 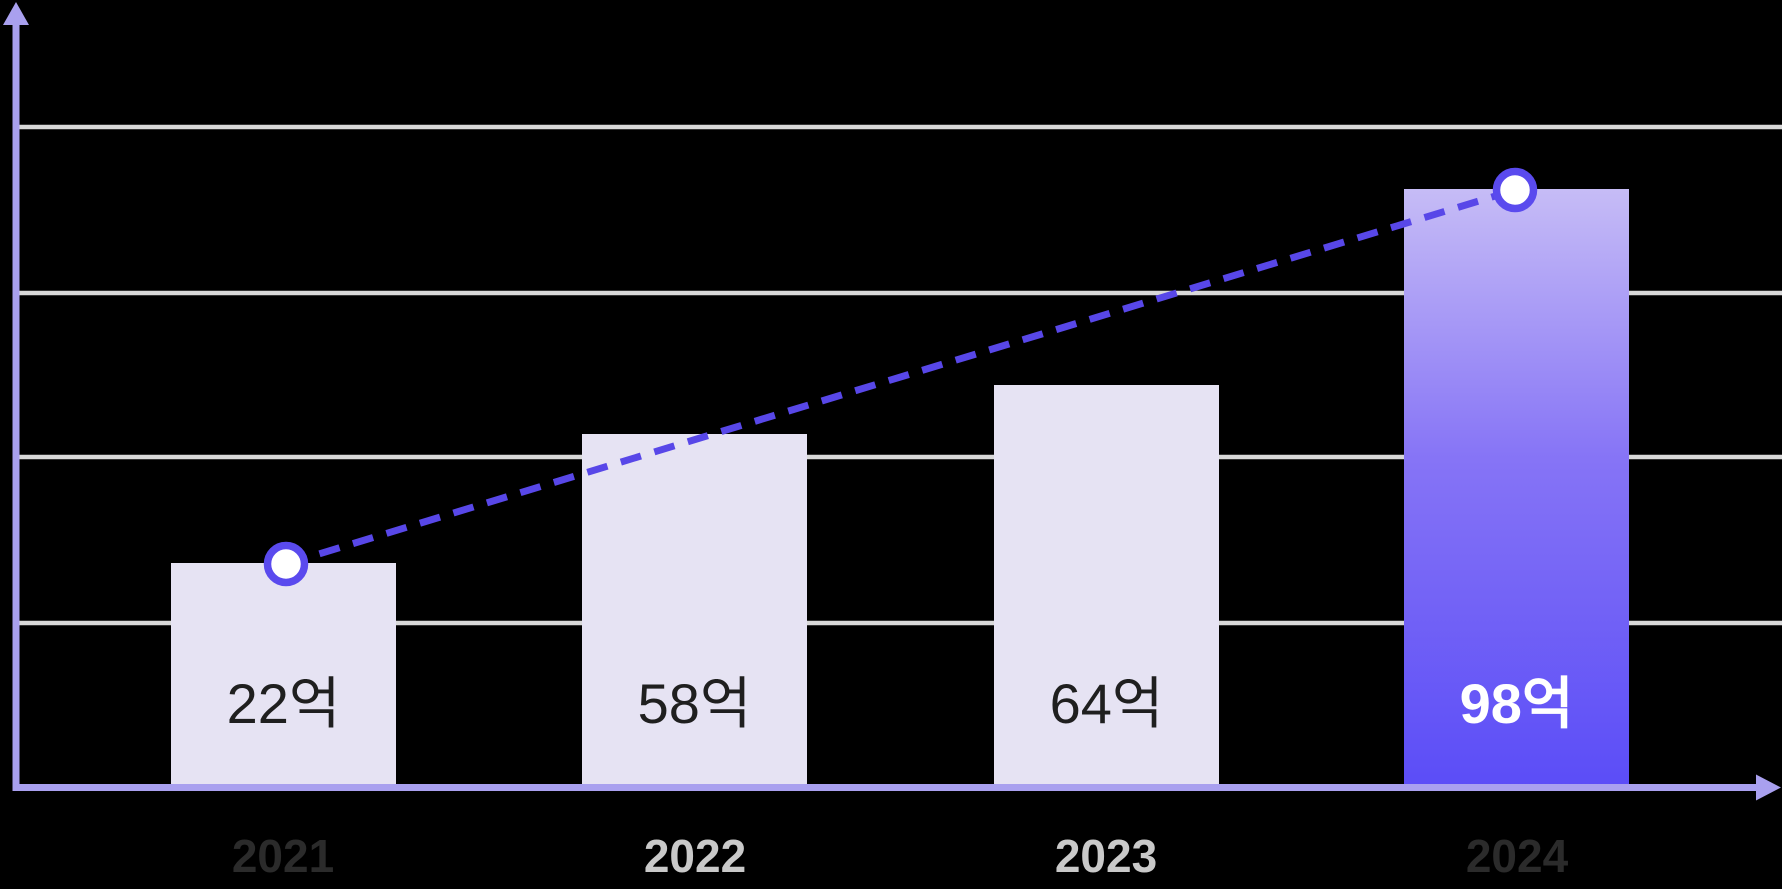 I want to click on bar-2022: 58억, so click(x=694, y=610).